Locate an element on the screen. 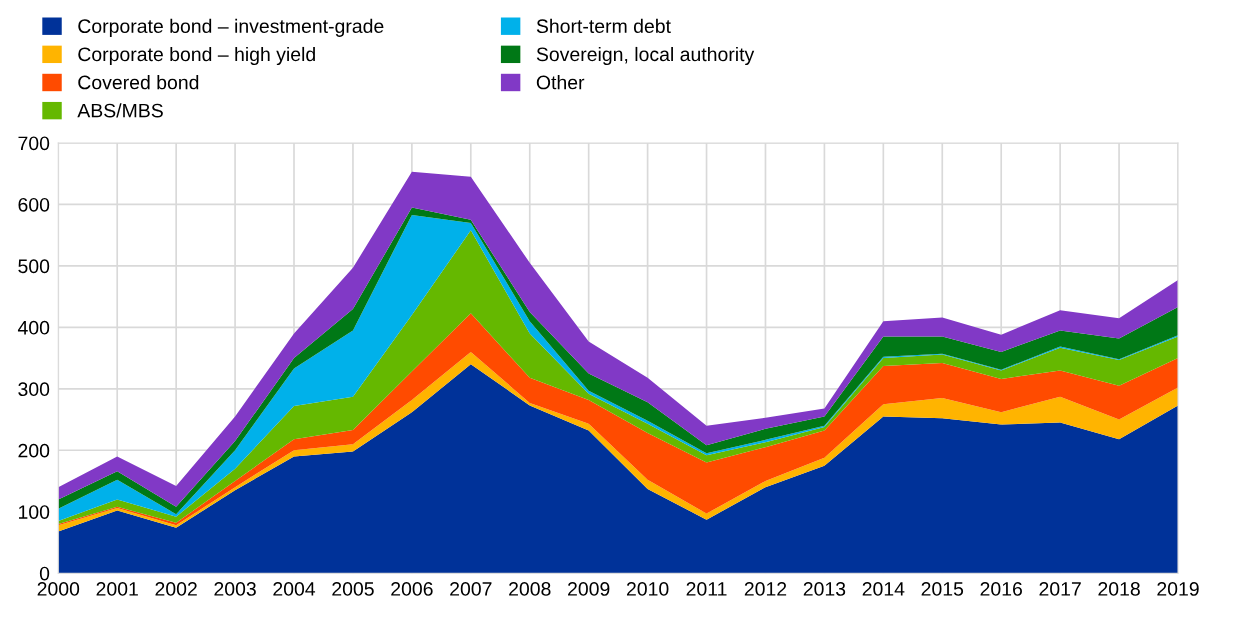 The image size is (1240, 619). x-tick-label: 2016 is located at coordinates (1001, 589).